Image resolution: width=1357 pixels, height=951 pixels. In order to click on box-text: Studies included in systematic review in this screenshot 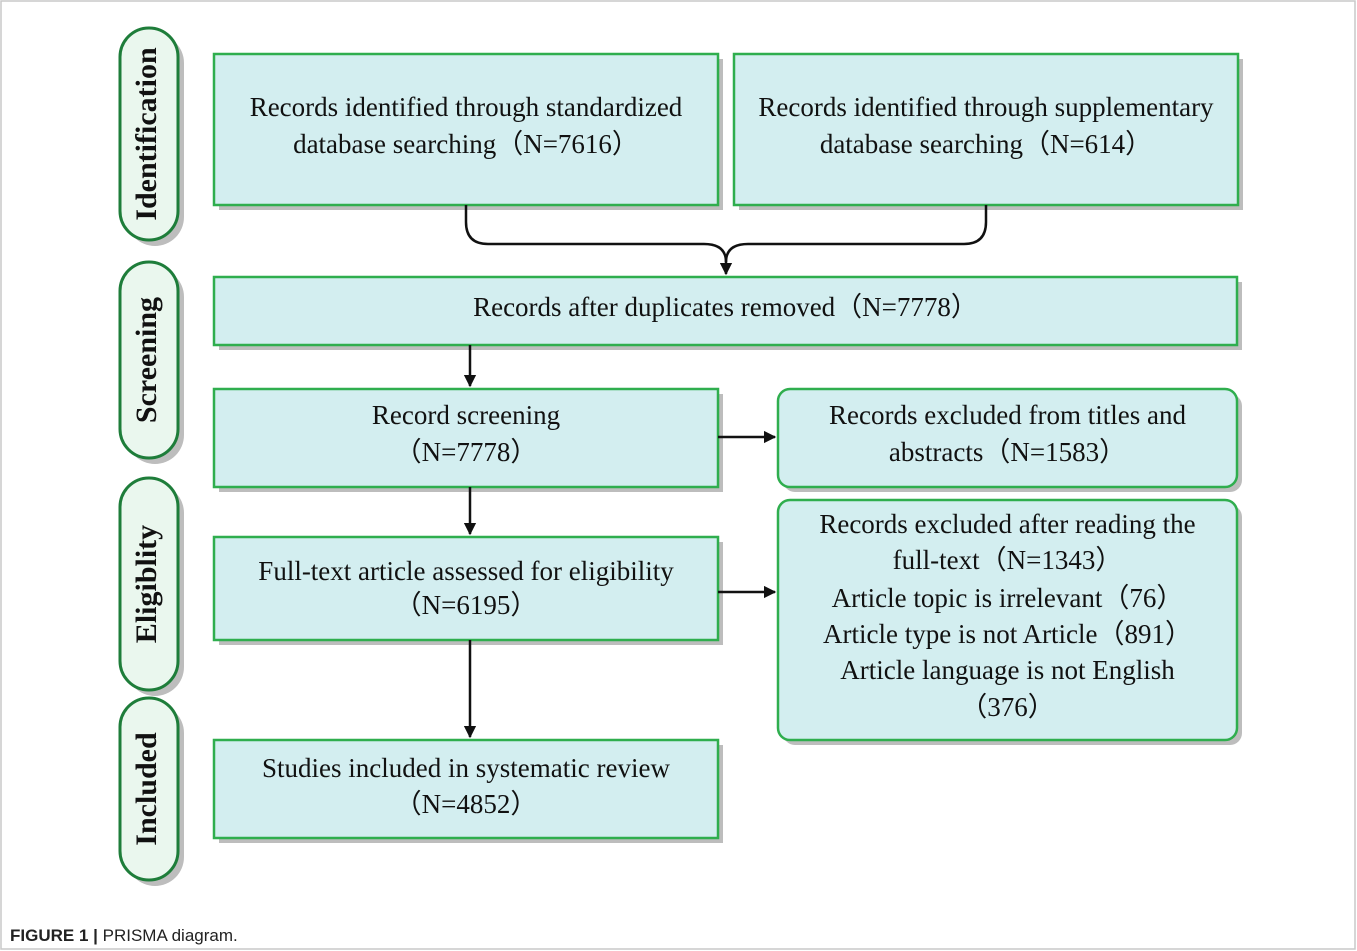, I will do `click(466, 768)`.